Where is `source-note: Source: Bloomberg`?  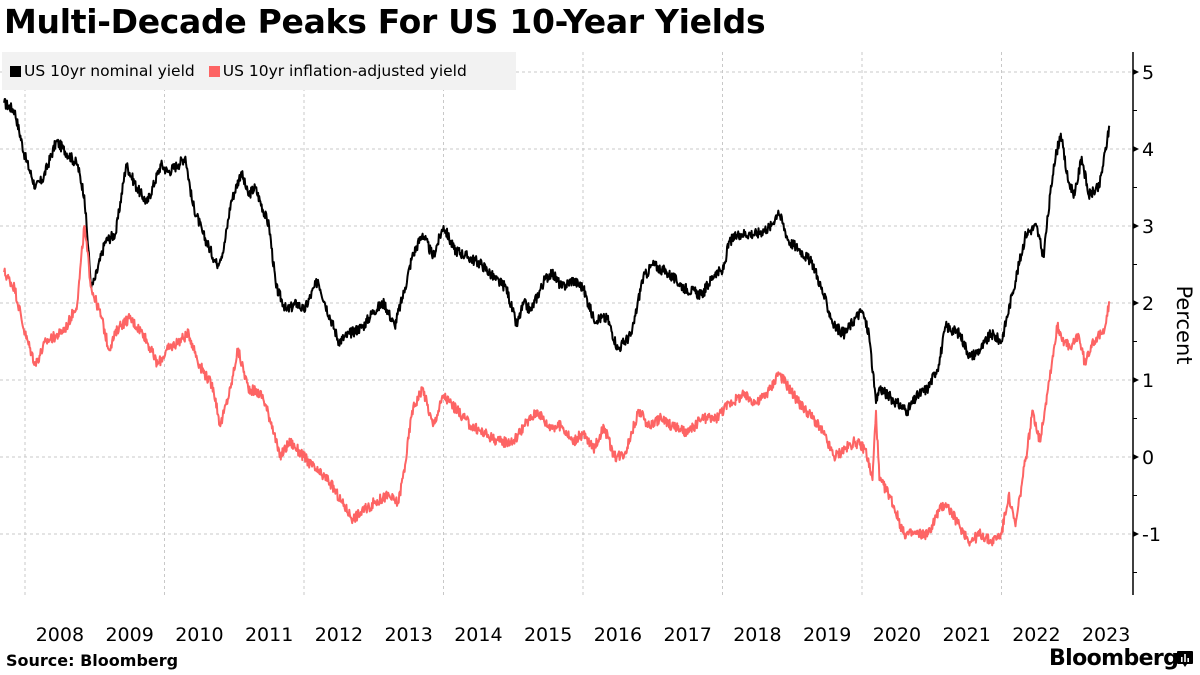
source-note: Source: Bloomberg is located at coordinates (92, 660).